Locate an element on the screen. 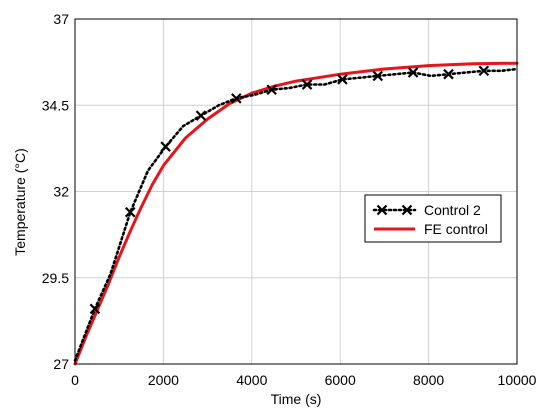 This screenshot has height=419, width=550. x-tick-label: 2000 is located at coordinates (163, 380).